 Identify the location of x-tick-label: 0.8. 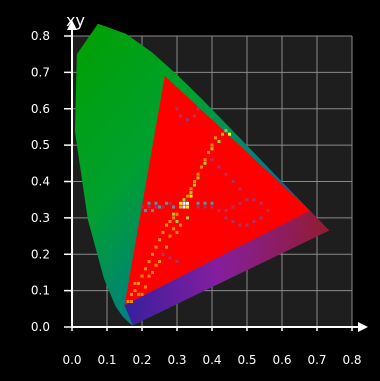
(351, 360).